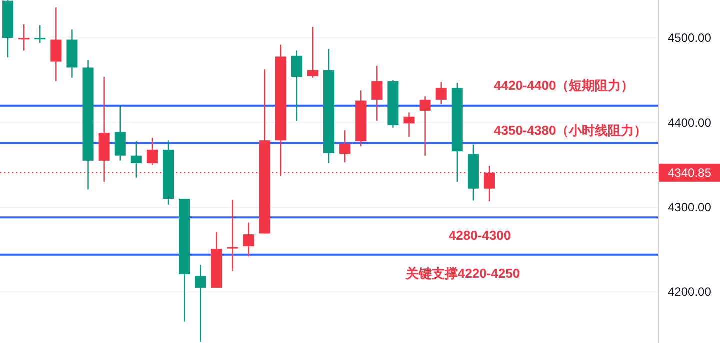  I want to click on y-tick-label: 4500.00, so click(690, 38).